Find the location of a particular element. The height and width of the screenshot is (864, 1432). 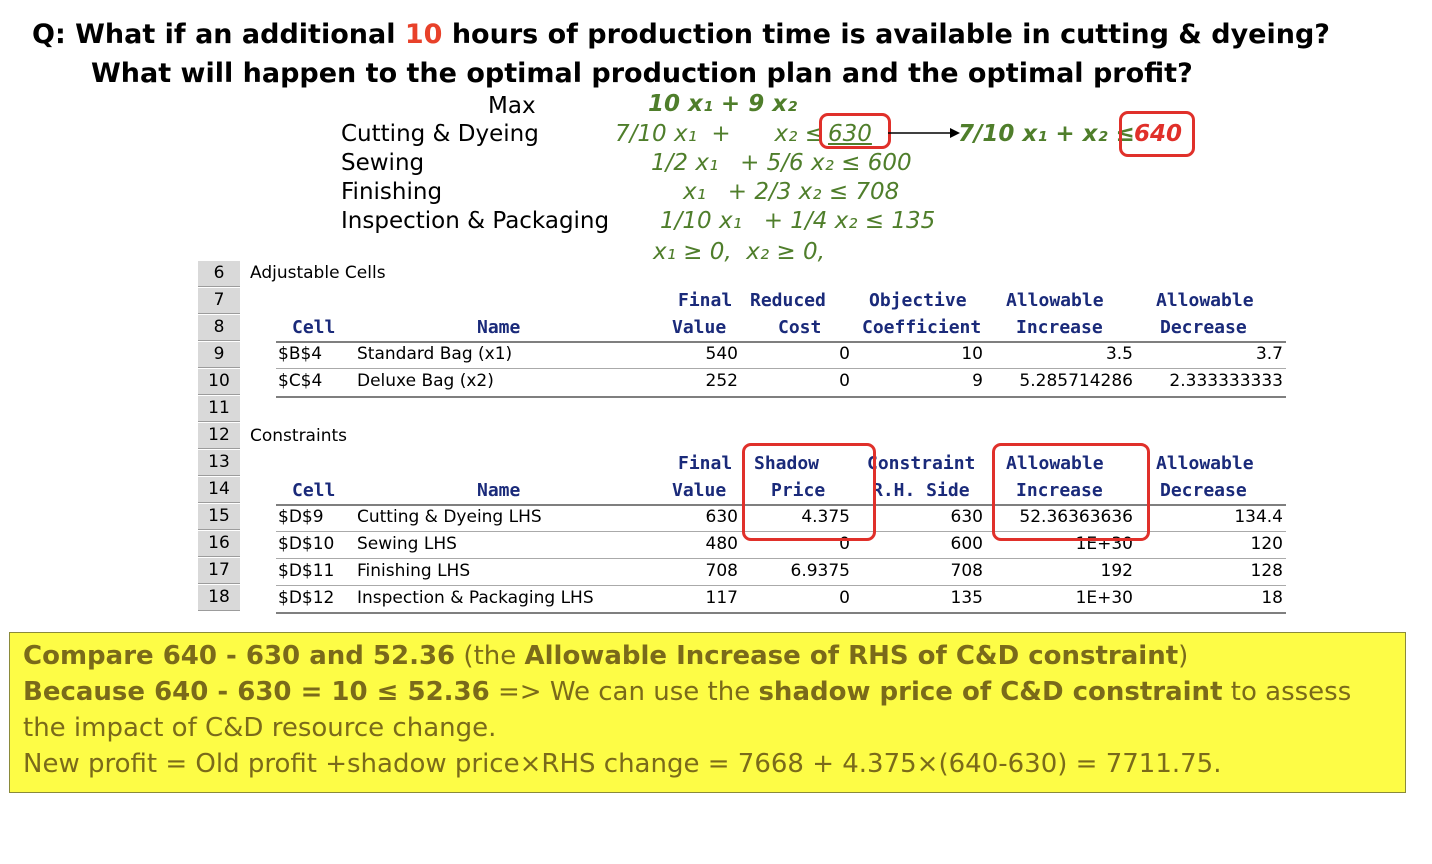

adj-dec: 2.333333333 is located at coordinates (1226, 381).